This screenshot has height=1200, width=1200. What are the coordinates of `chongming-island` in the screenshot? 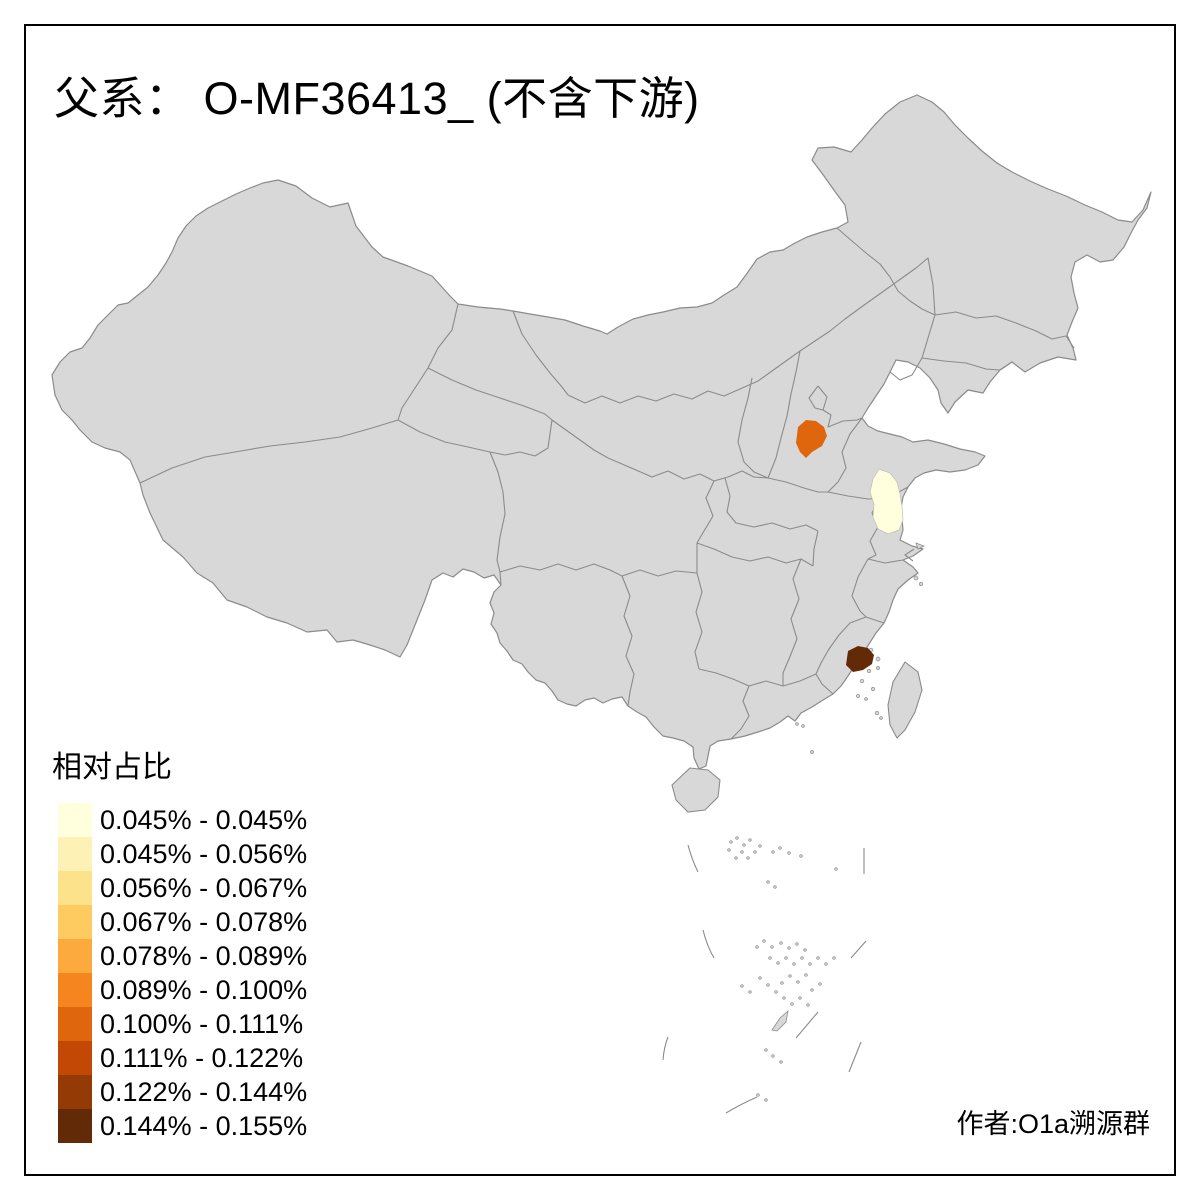 It's located at (920, 546).